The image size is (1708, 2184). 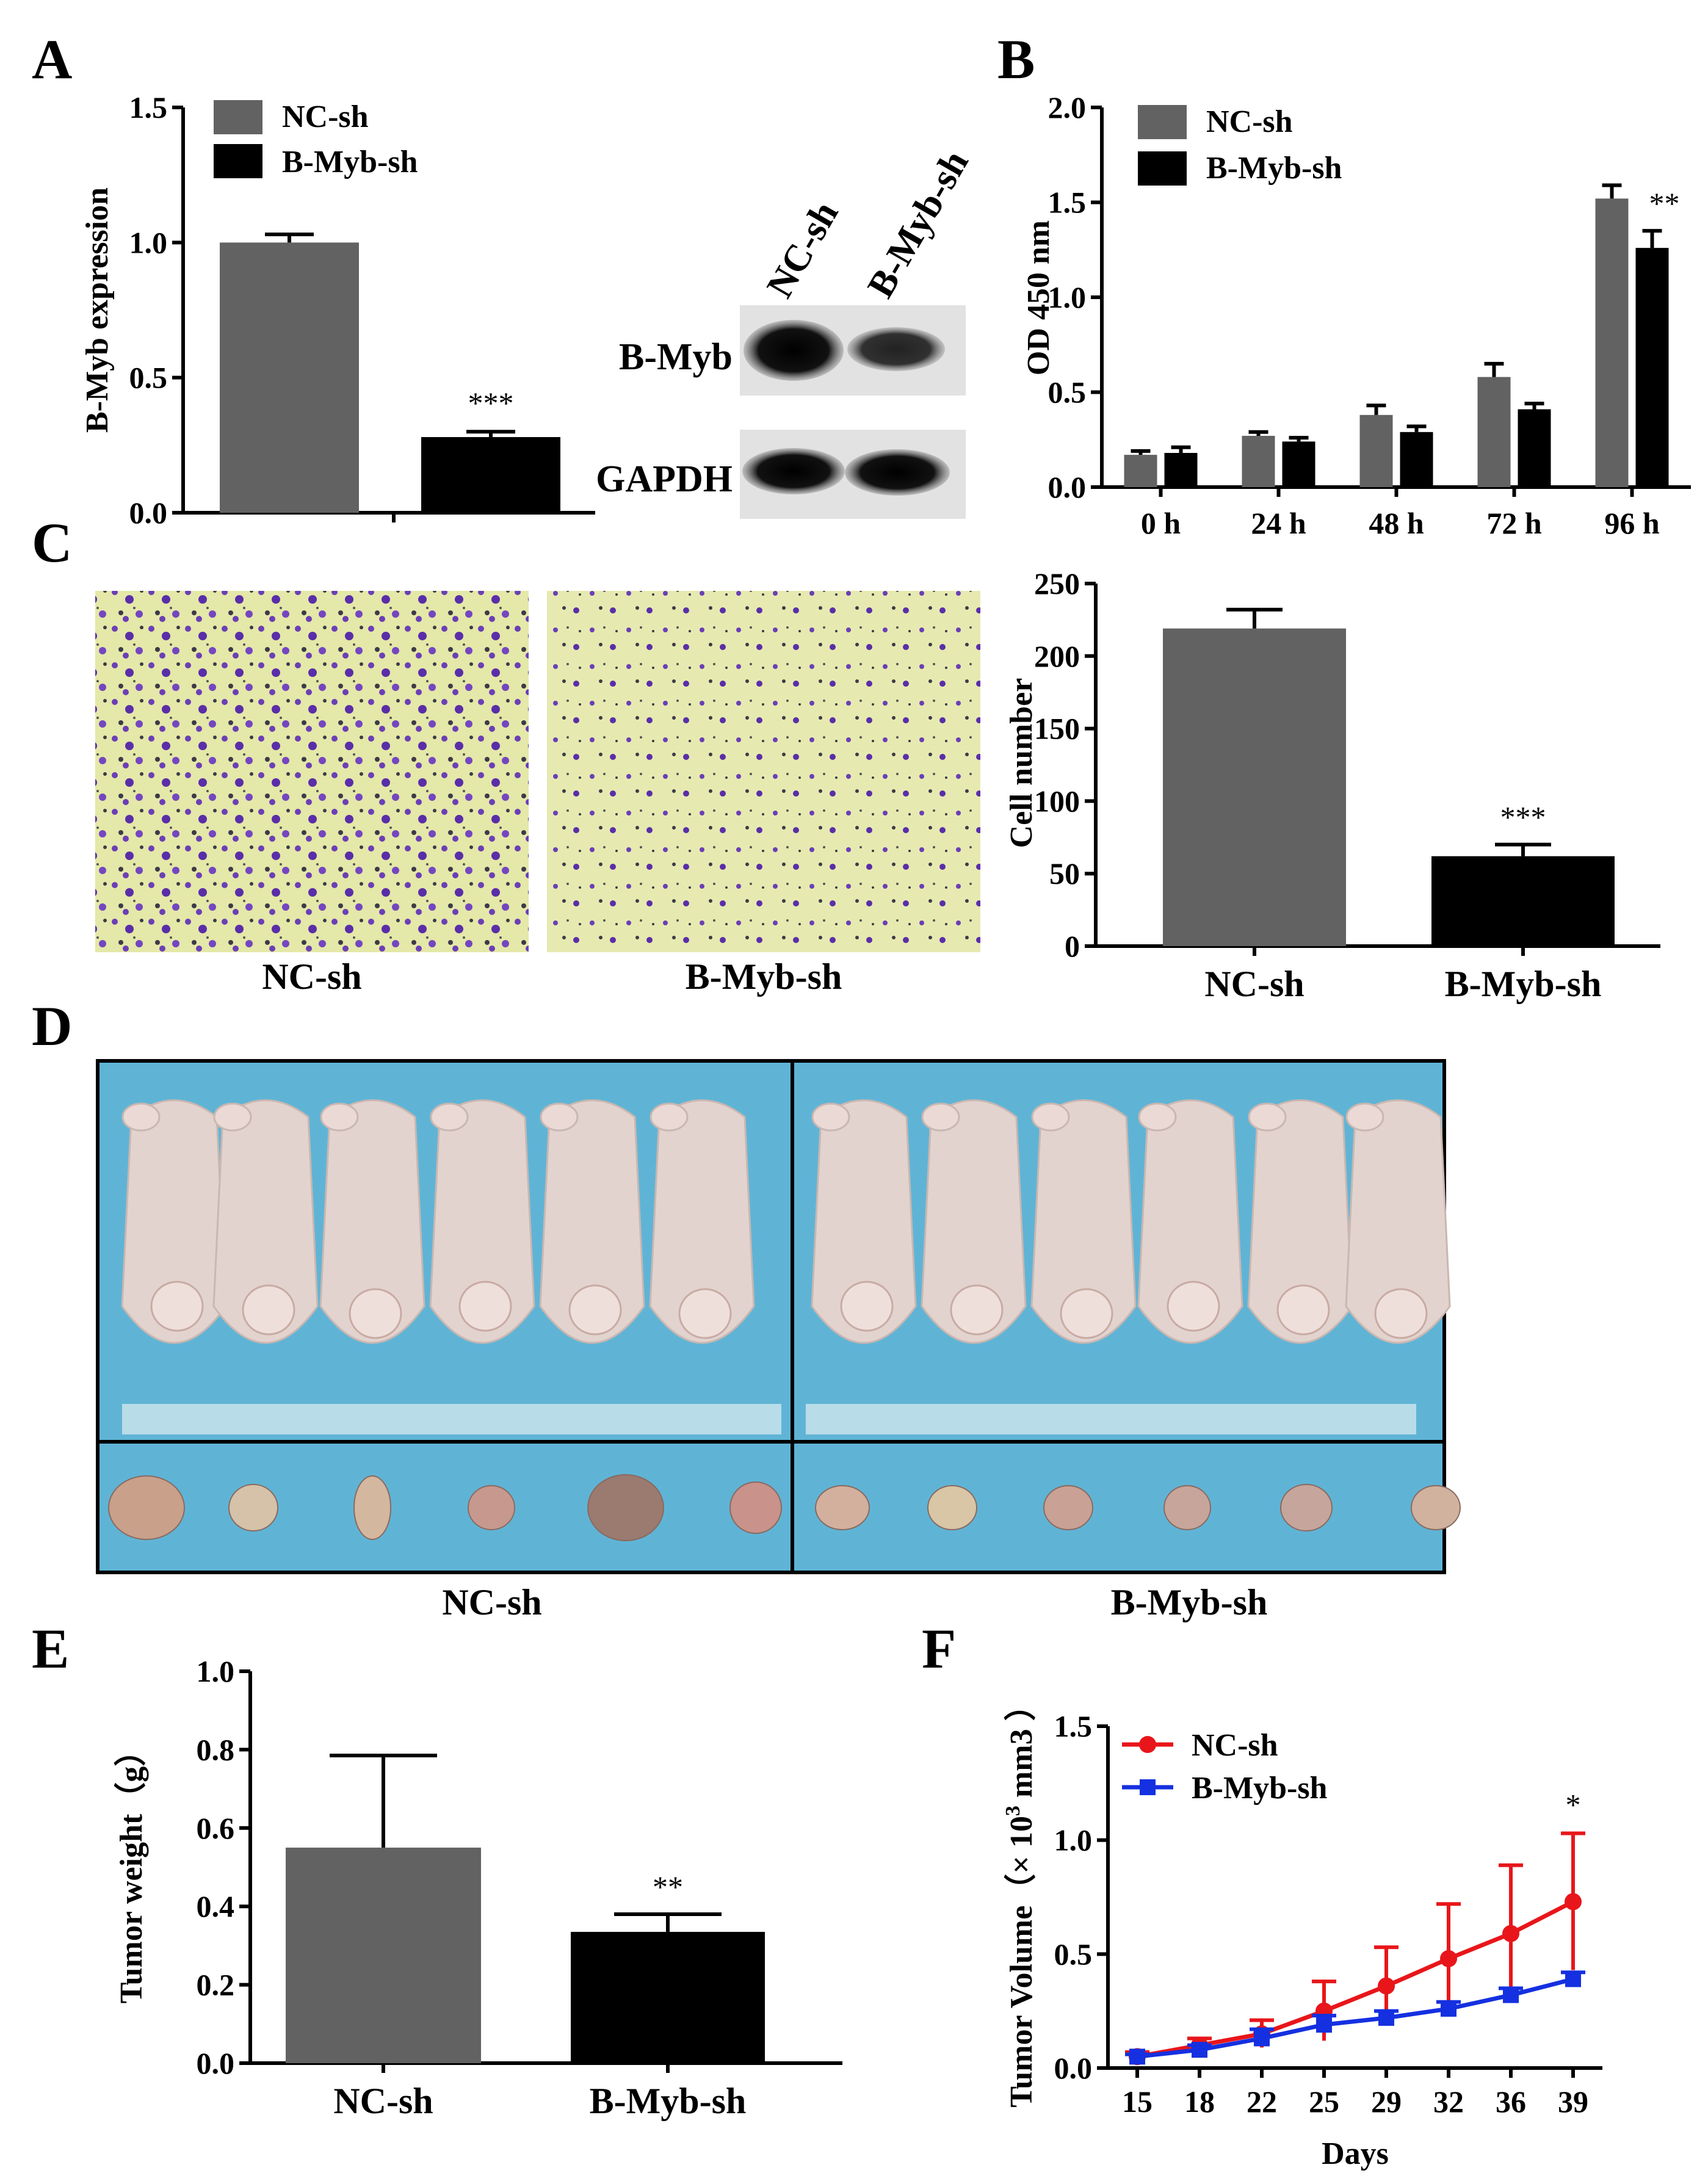 I want to click on a-y-tick-label: 0.5, so click(x=148, y=378).